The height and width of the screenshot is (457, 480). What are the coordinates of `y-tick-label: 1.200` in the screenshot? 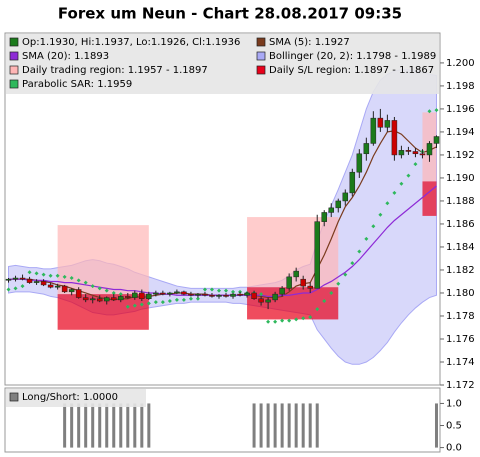 It's located at (460, 63).